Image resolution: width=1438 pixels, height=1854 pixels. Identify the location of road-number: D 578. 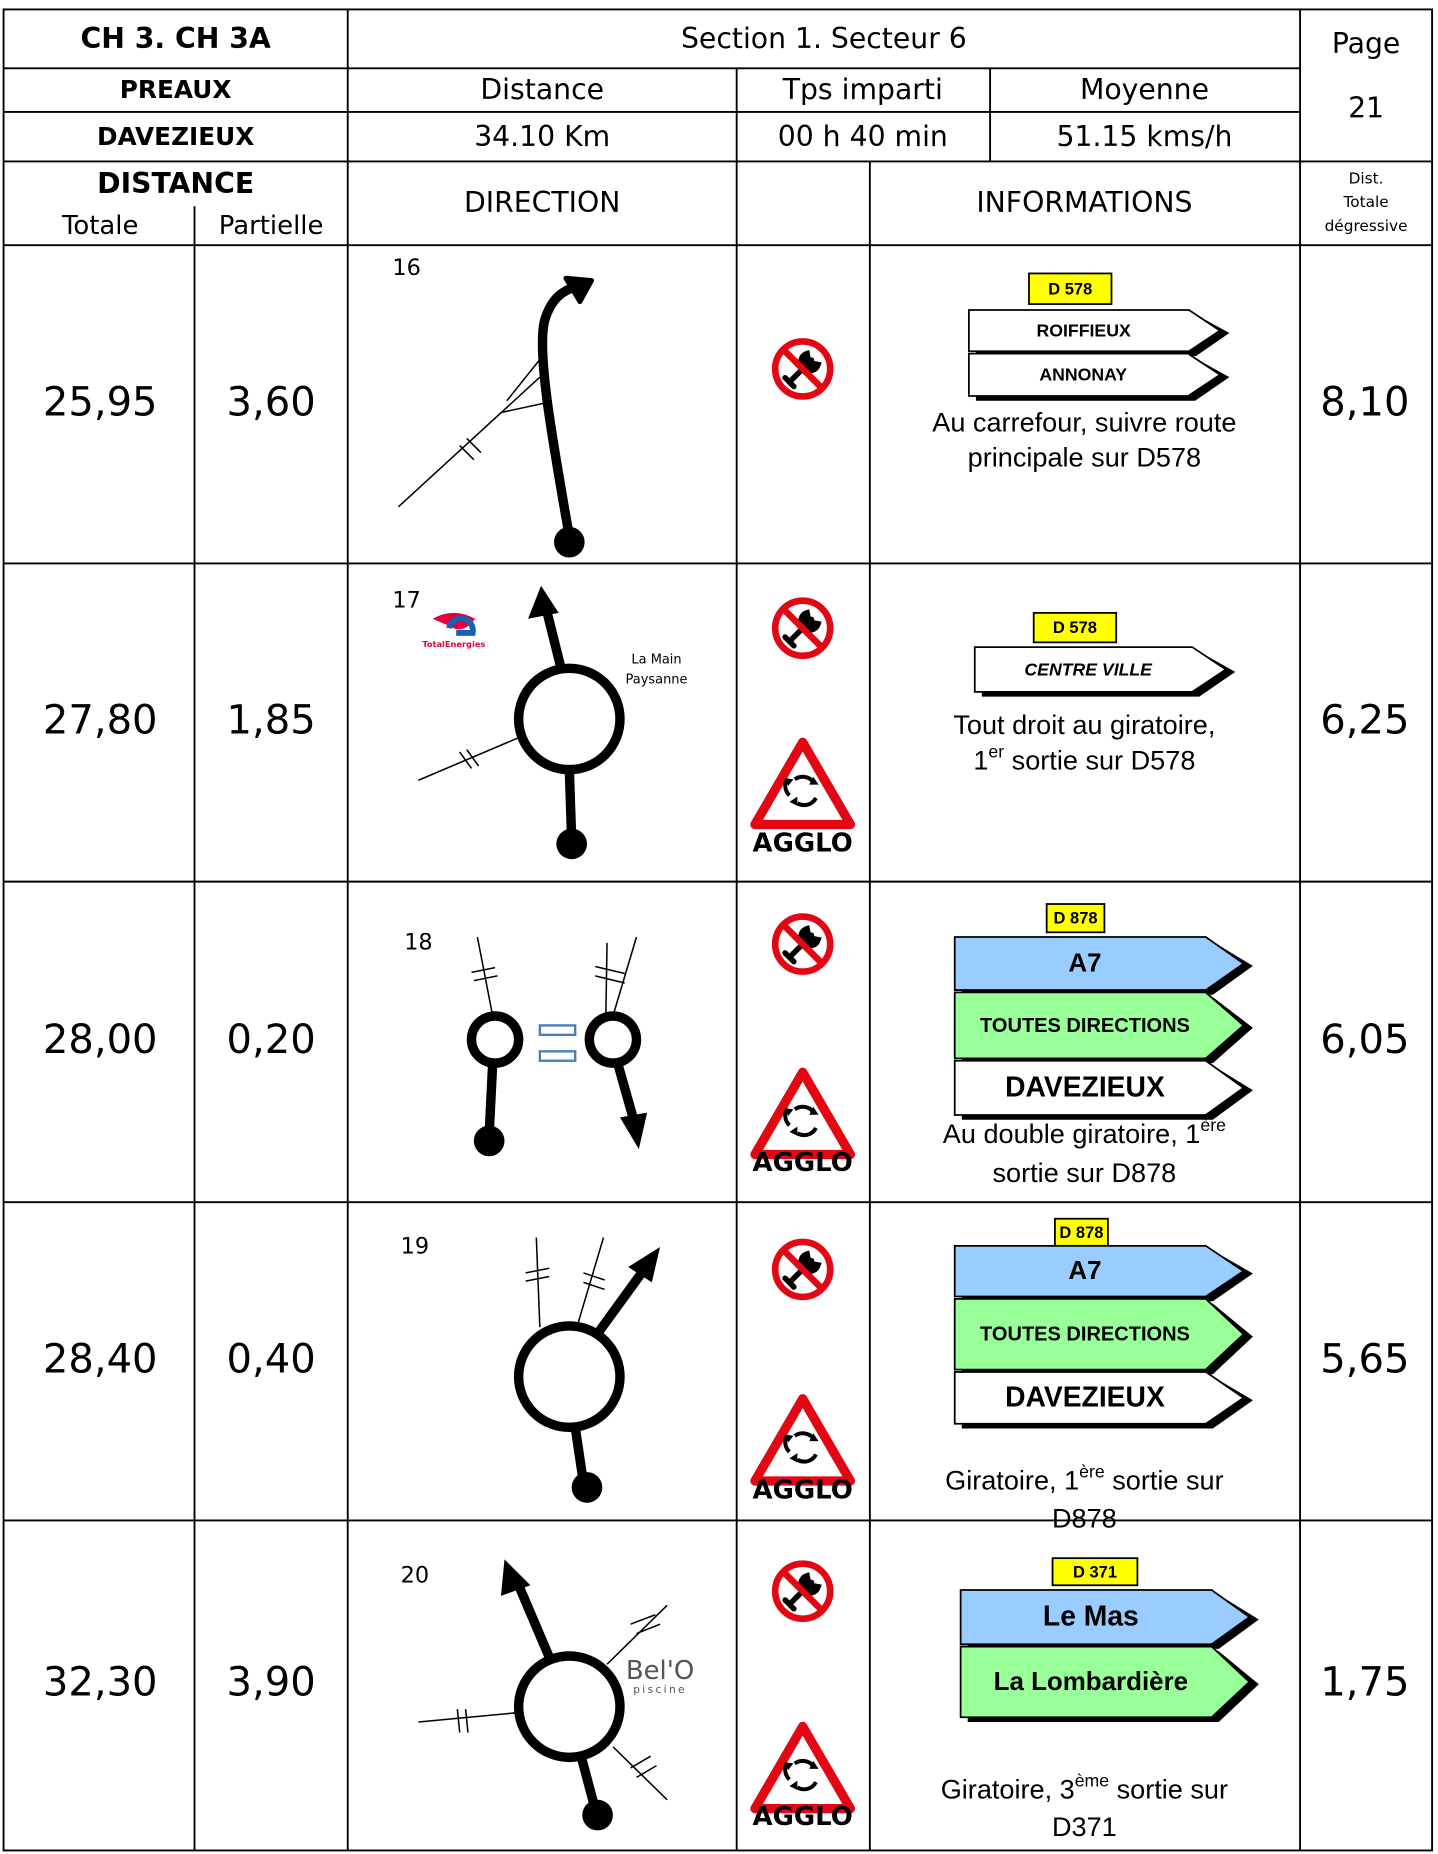
(1075, 628).